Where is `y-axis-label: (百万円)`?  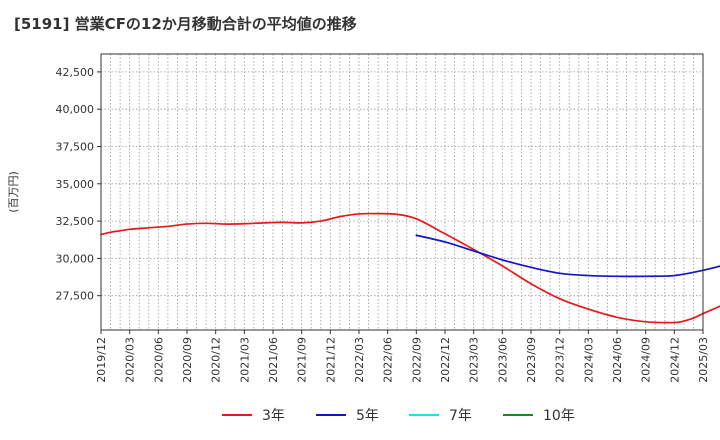
y-axis-label: (百万円) is located at coordinates (13, 192).